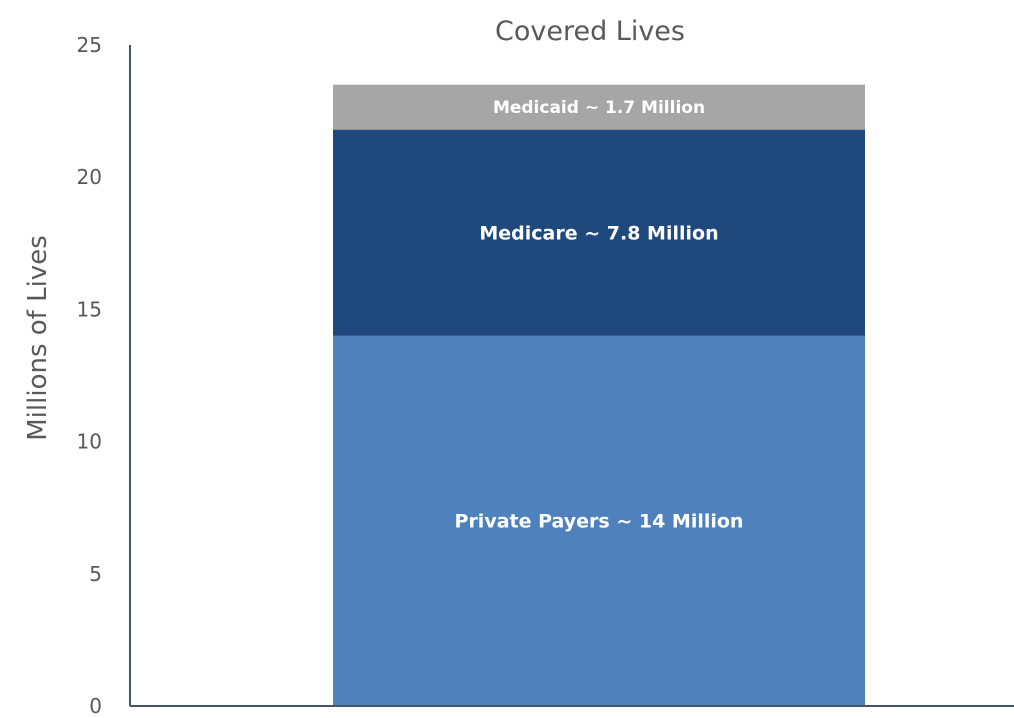 The image size is (1014, 718). What do you see at coordinates (89, 177) in the screenshot?
I see `y-tick-label: 20` at bounding box center [89, 177].